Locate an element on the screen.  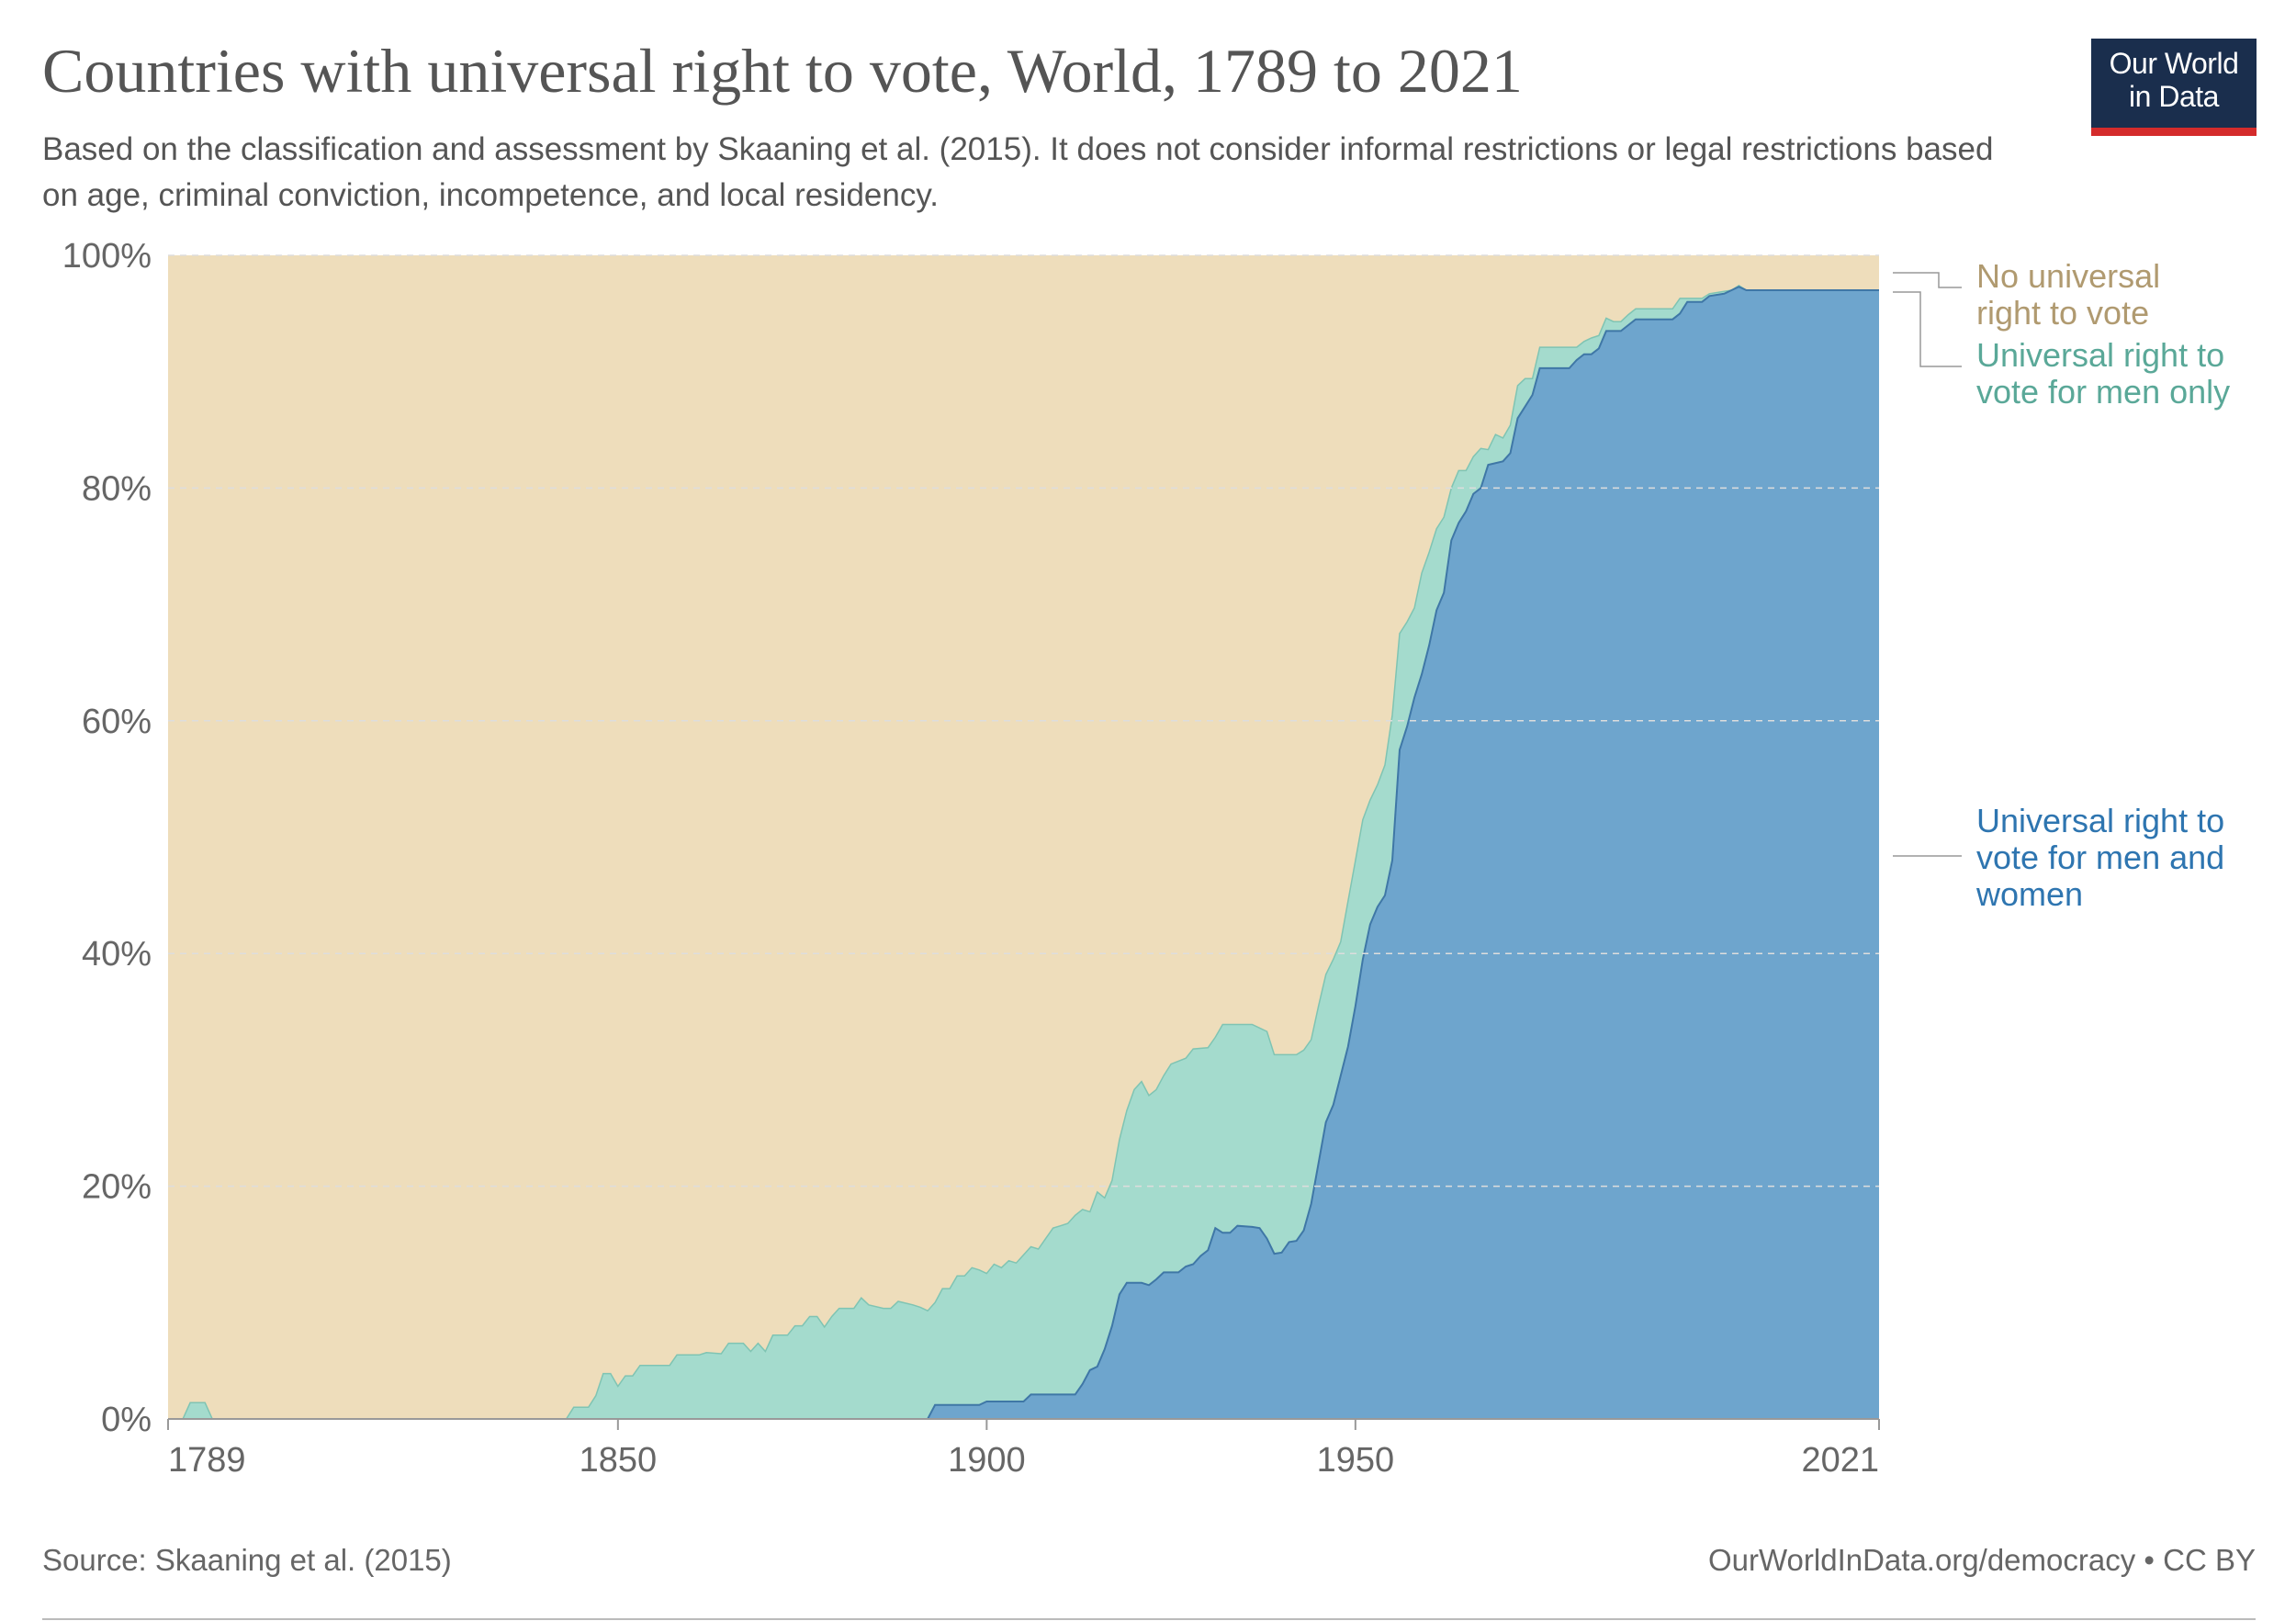
y-tick-label-0: 0% is located at coordinates (127, 1420).